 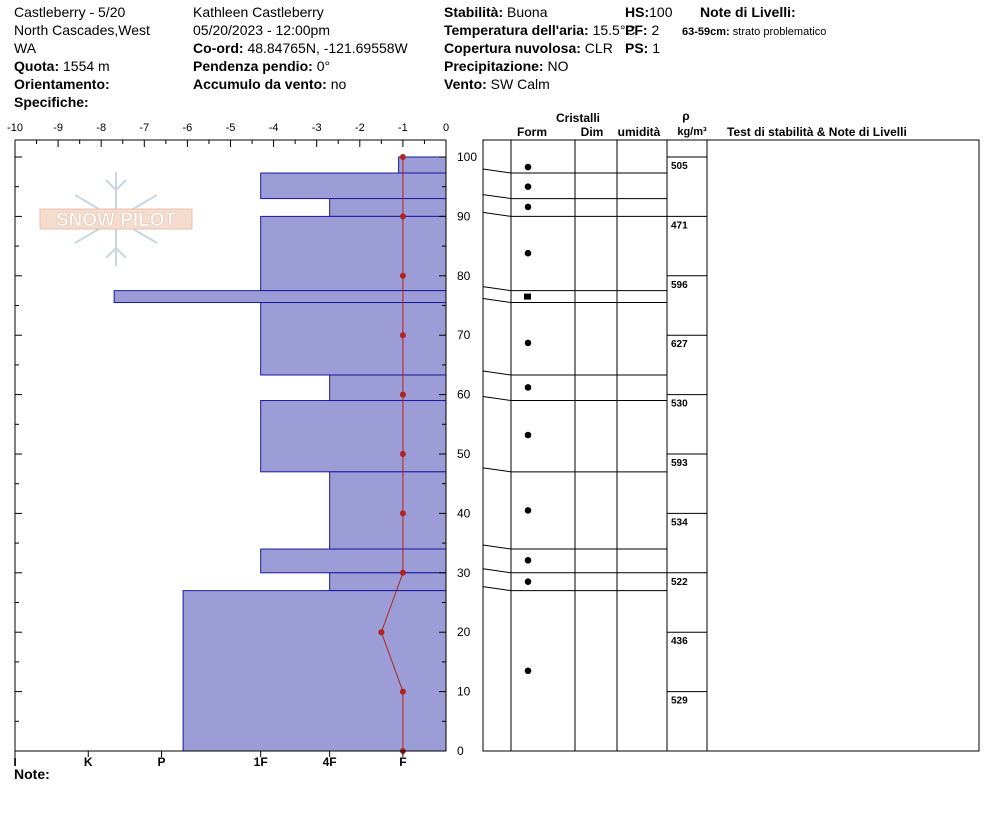 I want to click on orientamento-row: Orientamento:, so click(x=62, y=84).